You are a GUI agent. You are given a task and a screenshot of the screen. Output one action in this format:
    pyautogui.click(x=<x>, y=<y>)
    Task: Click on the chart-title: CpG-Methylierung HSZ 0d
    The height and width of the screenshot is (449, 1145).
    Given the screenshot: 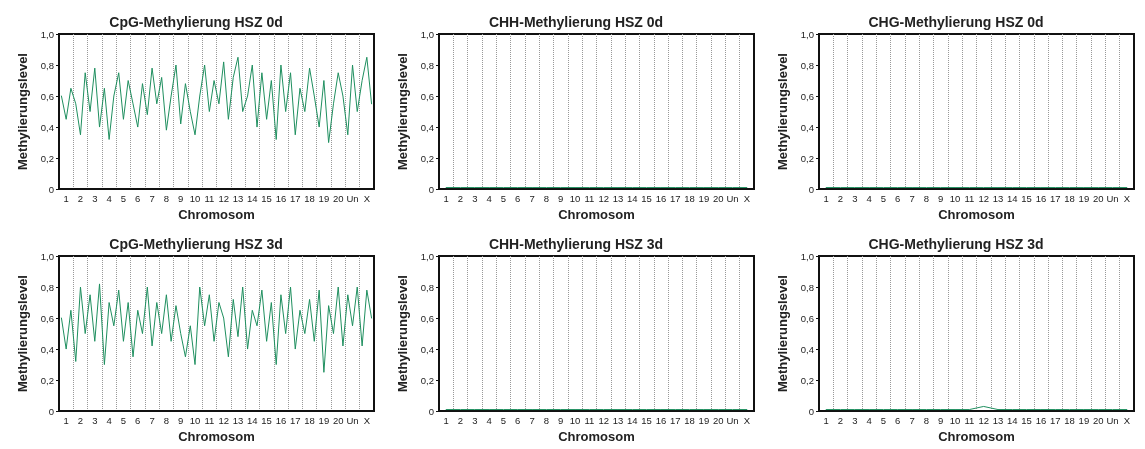 What is the action you would take?
    pyautogui.click(x=196, y=22)
    